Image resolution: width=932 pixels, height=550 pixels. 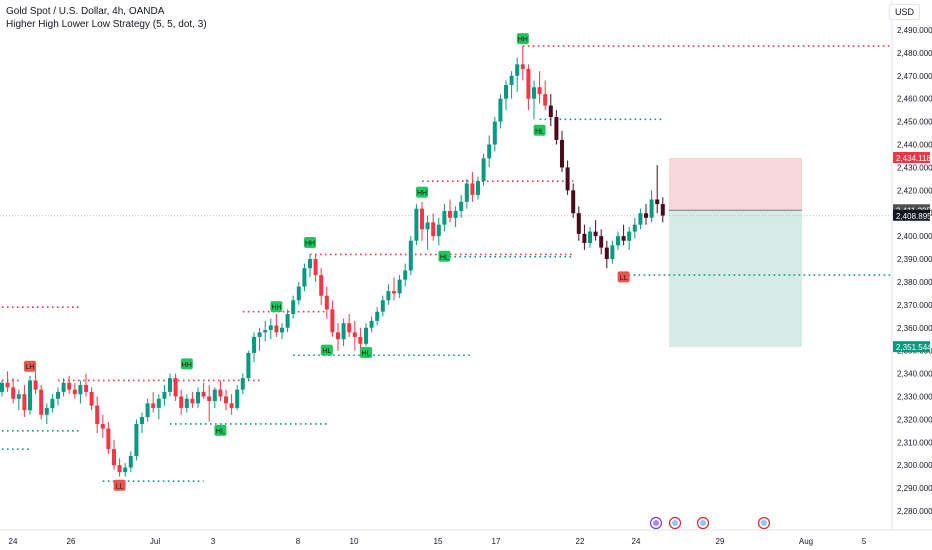 What do you see at coordinates (914, 259) in the screenshot?
I see `price-tick-label: 2,390.000` at bounding box center [914, 259].